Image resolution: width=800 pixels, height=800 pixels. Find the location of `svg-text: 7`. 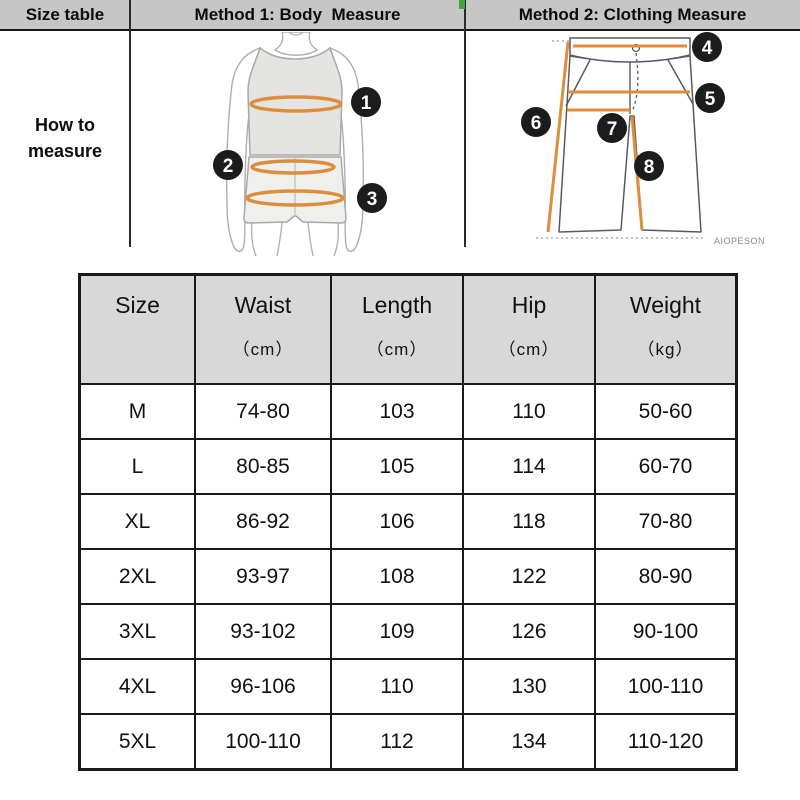

svg-text: 7 is located at coordinates (612, 129).